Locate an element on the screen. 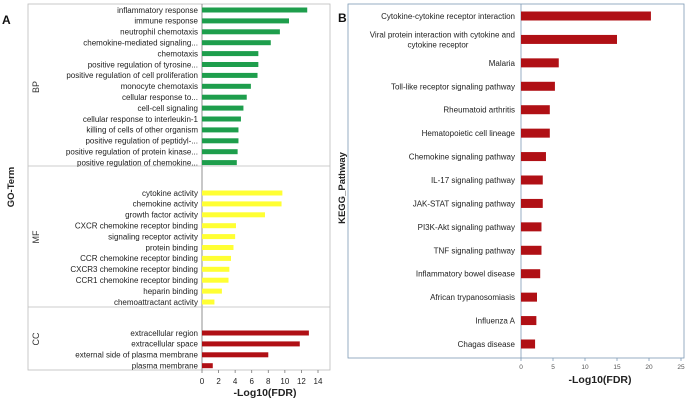 The image size is (685, 401). panel-b-y-axis-title: KEGG_Pathway is located at coordinates (342, 187).